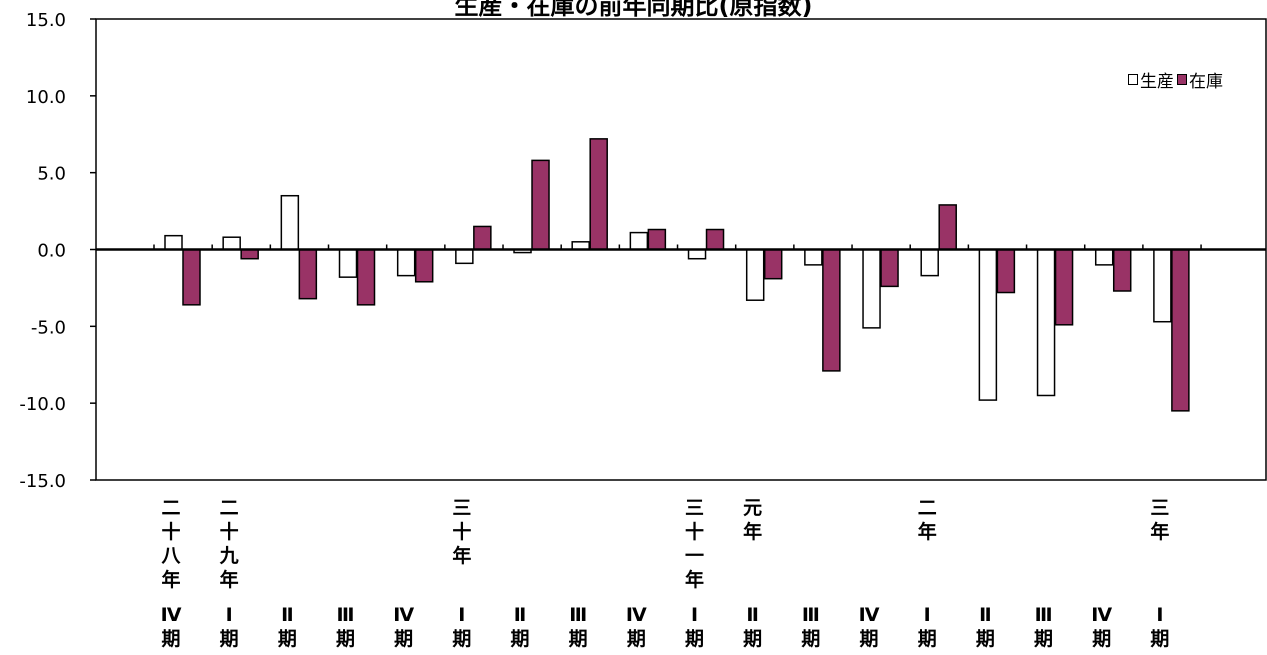  Describe the element at coordinates (46, 97) in the screenshot. I see `y-tick-label: 10.0` at that location.